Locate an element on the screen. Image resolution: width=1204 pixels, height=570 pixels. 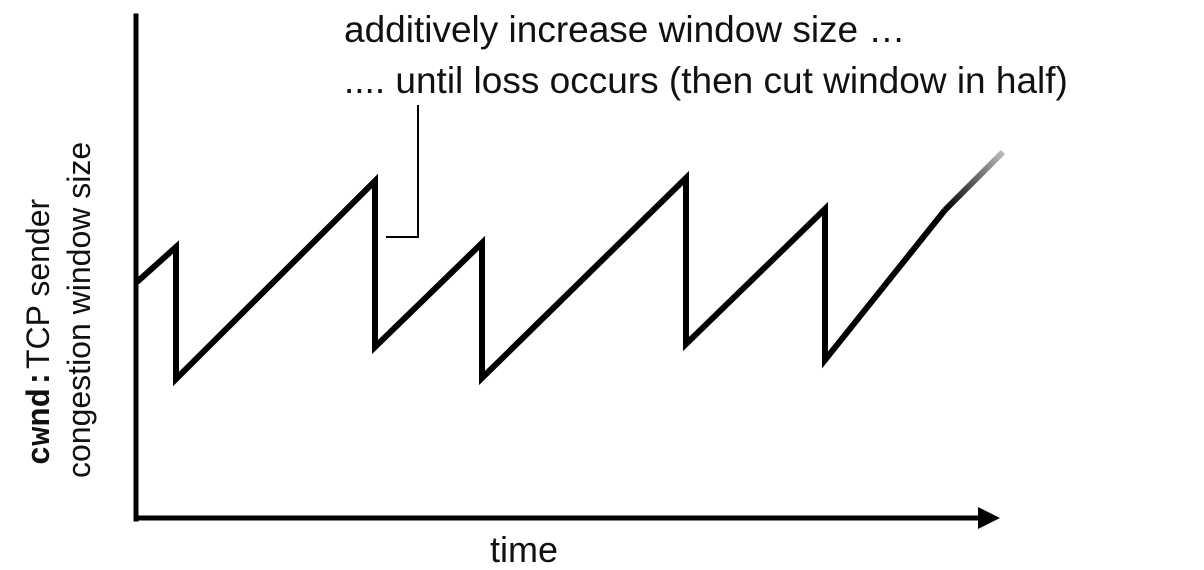
annotation-callout-line is located at coordinates (402, 171).